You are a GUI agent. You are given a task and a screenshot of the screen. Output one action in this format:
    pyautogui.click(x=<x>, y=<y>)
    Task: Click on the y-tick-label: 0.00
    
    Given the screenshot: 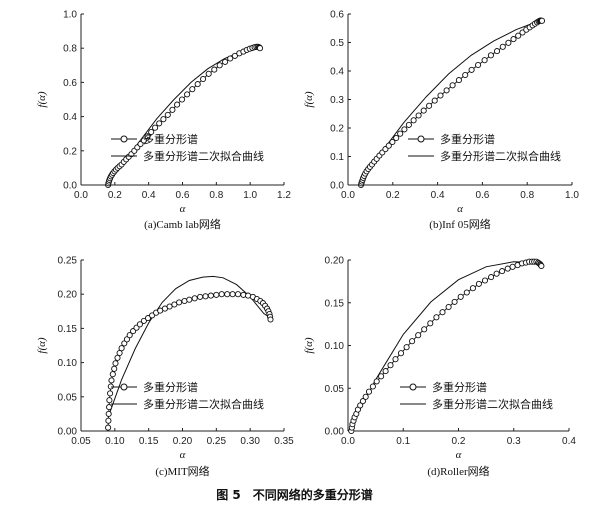 What is the action you would take?
    pyautogui.click(x=335, y=432)
    